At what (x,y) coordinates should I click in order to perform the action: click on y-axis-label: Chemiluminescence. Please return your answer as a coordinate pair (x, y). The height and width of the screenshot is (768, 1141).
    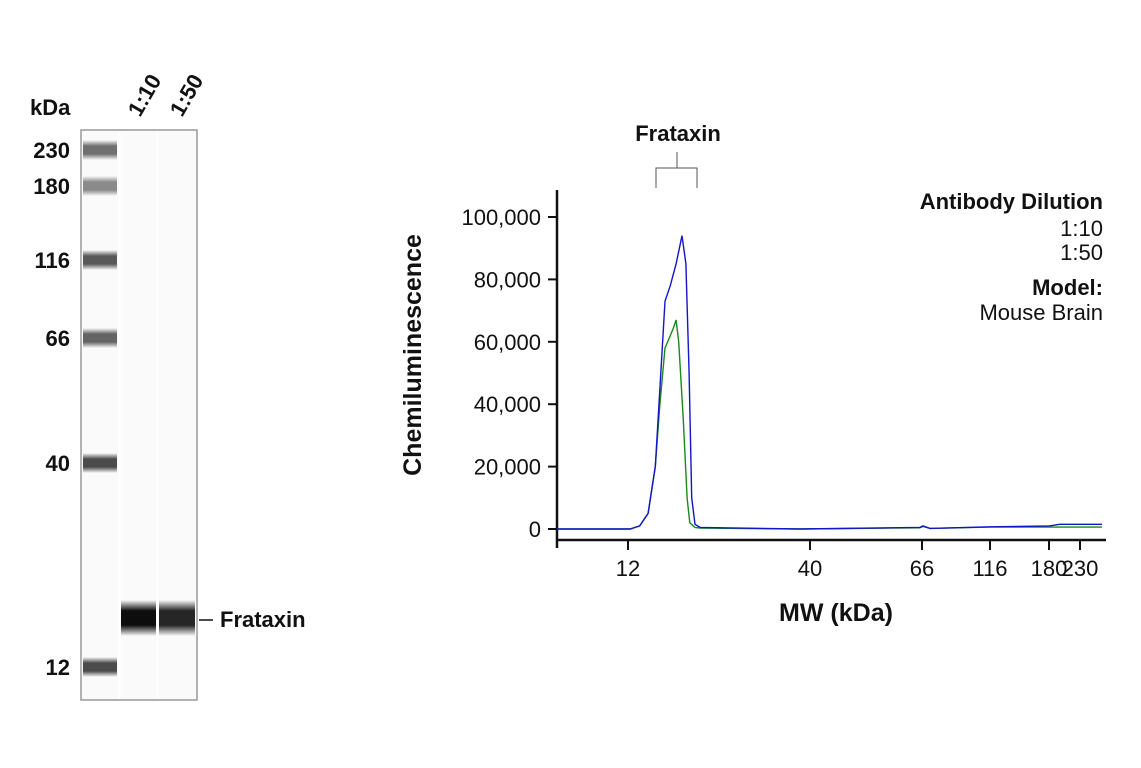
    Looking at the image, I should click on (413, 355).